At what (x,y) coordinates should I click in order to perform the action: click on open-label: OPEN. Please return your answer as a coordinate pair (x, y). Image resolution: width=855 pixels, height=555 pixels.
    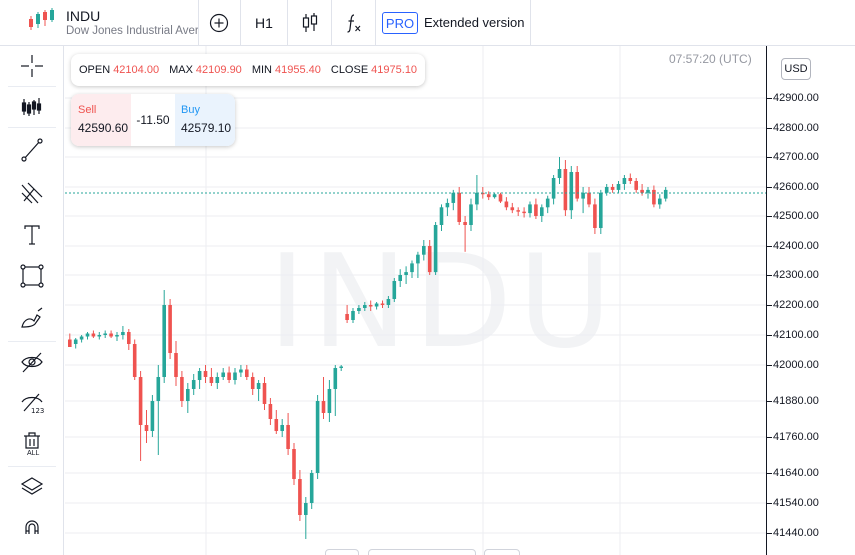
    Looking at the image, I should click on (95, 70).